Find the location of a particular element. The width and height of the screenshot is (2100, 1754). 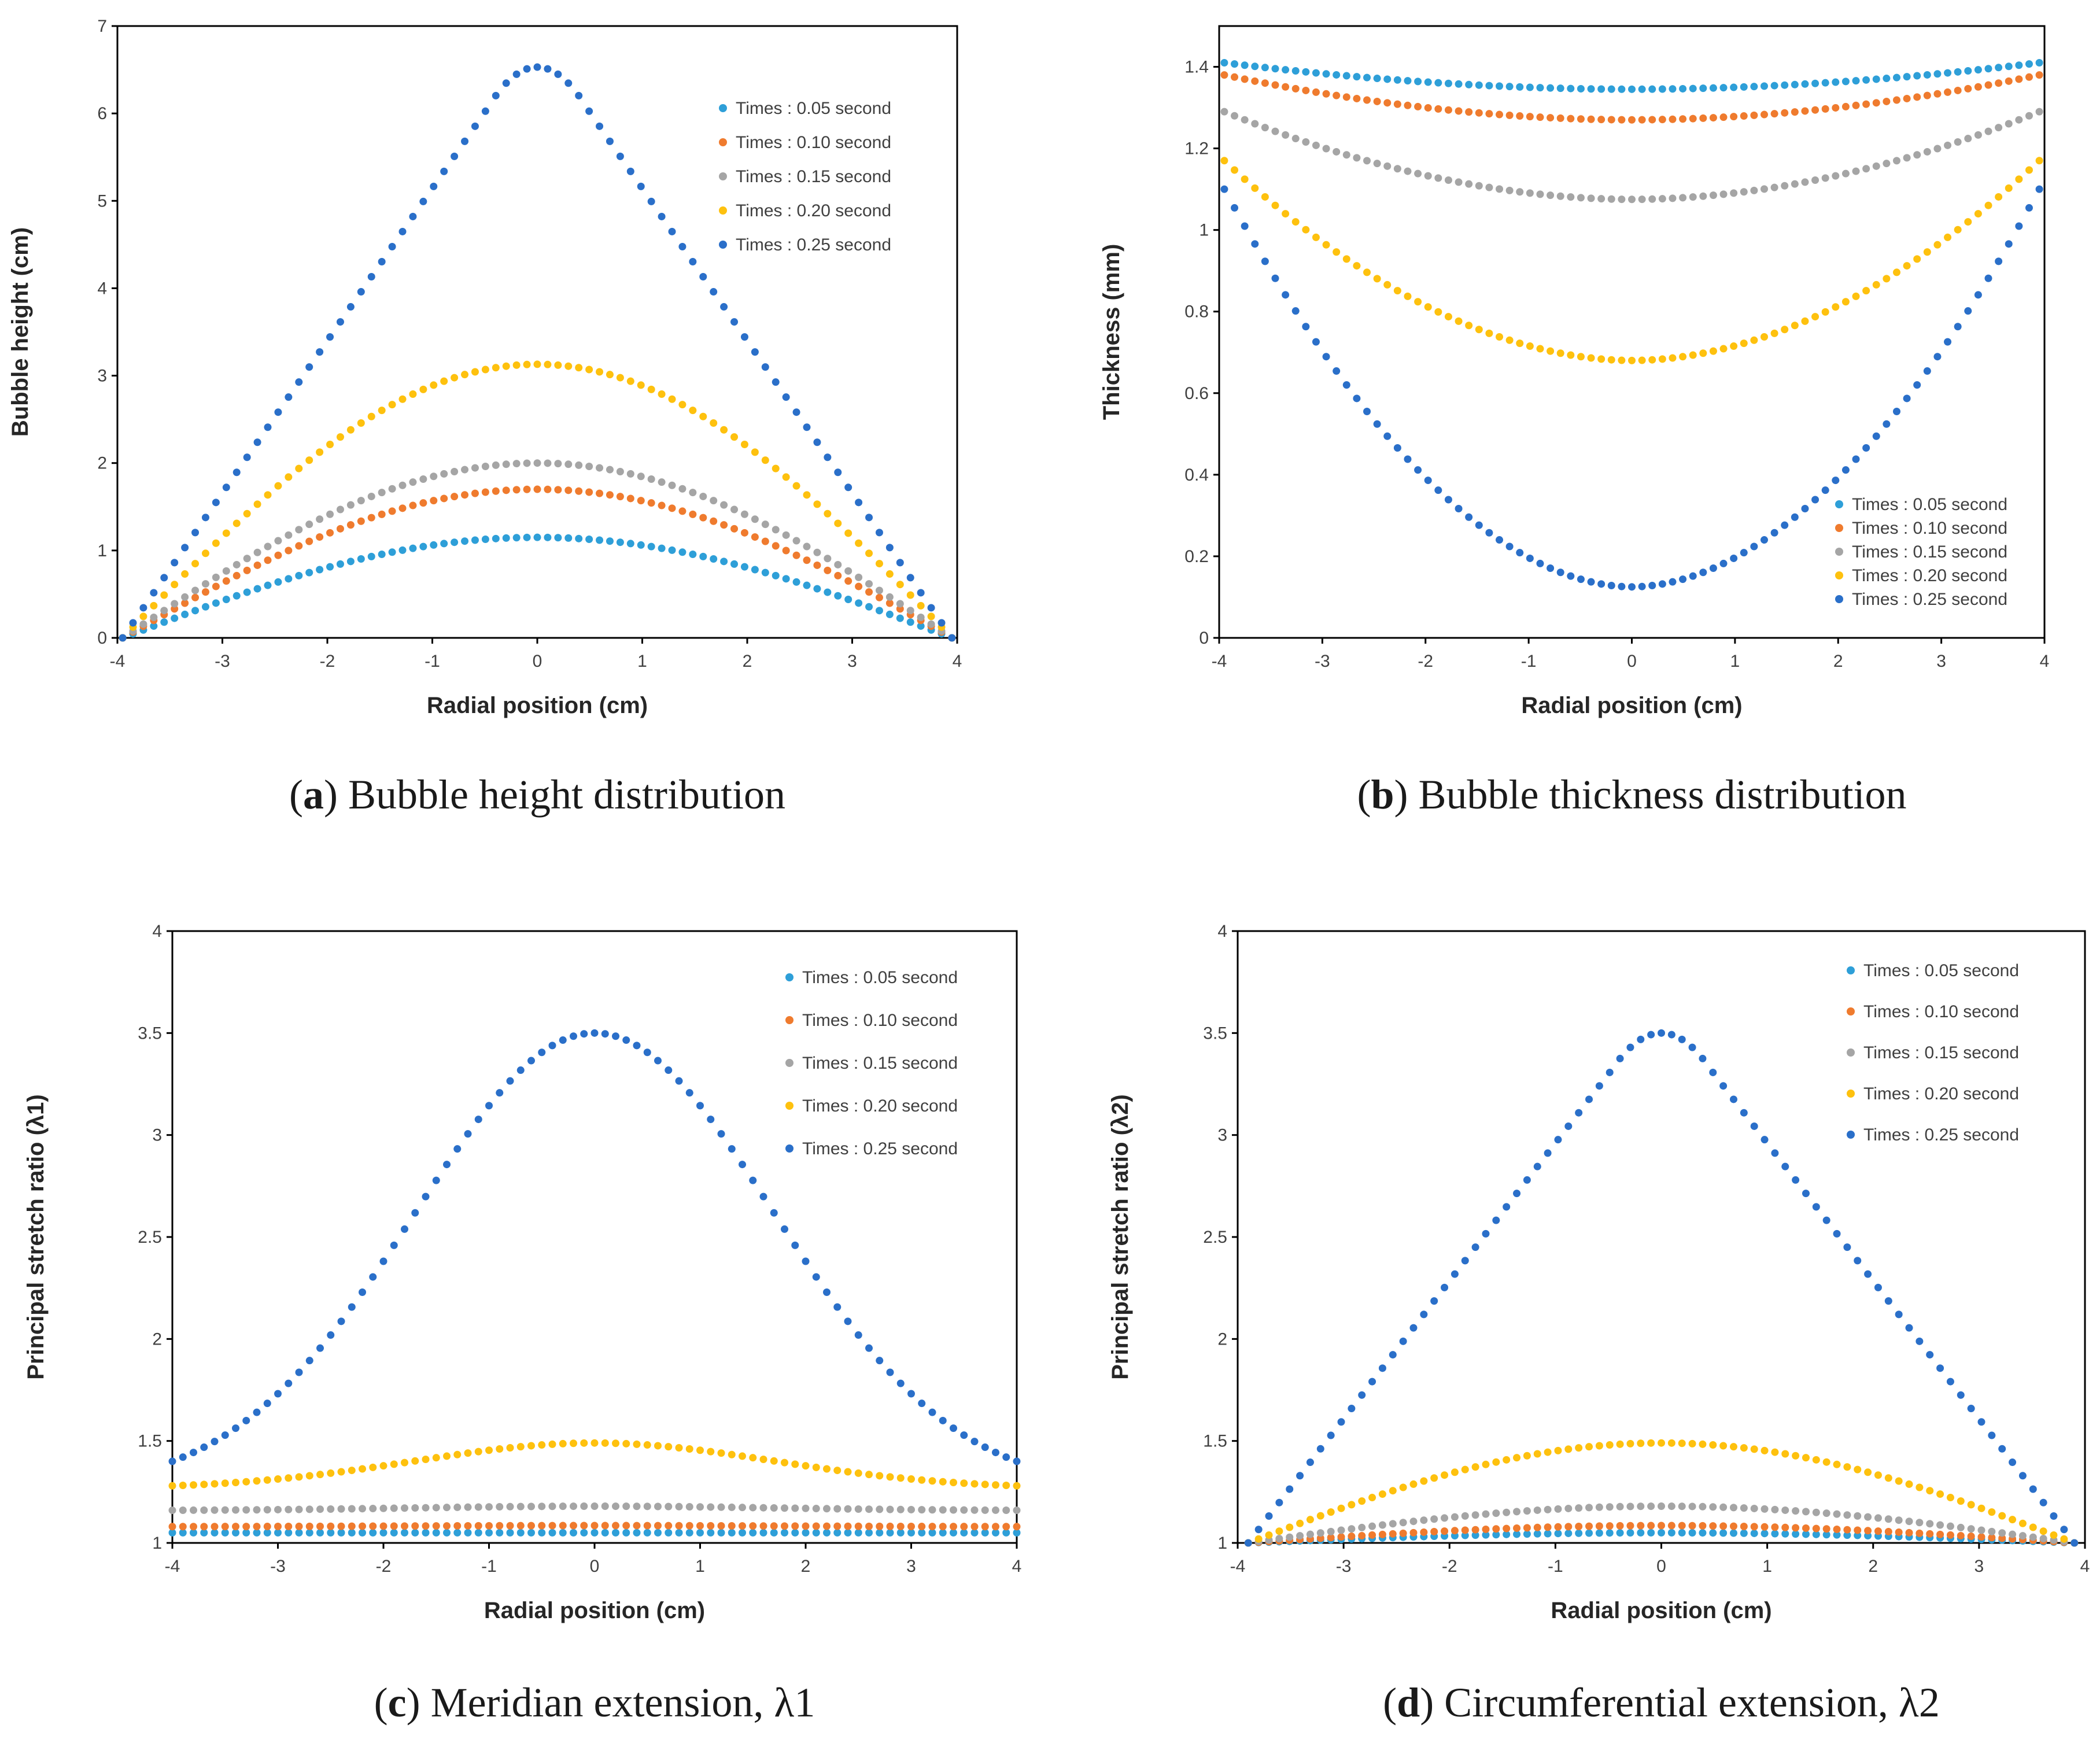

x-tick-label: 3 is located at coordinates (1979, 1566).